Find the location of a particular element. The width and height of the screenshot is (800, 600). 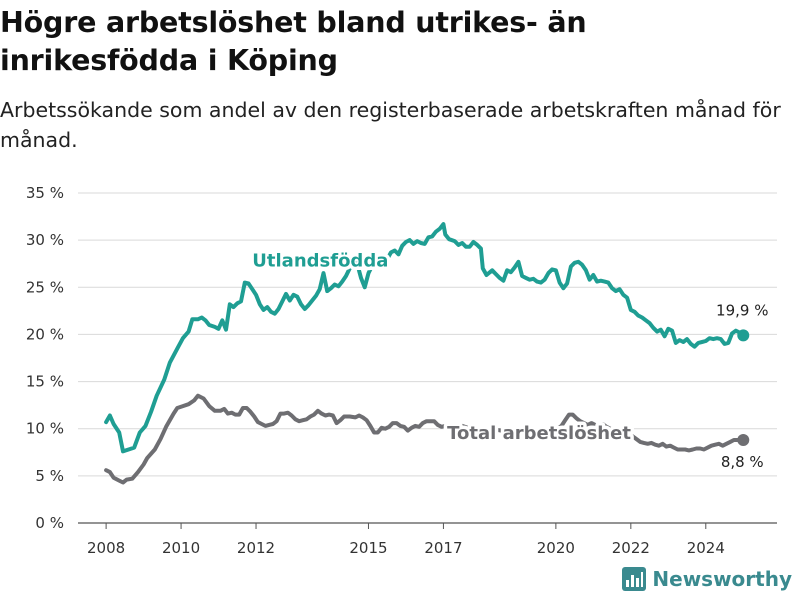

series-line is located at coordinates (425, 439).